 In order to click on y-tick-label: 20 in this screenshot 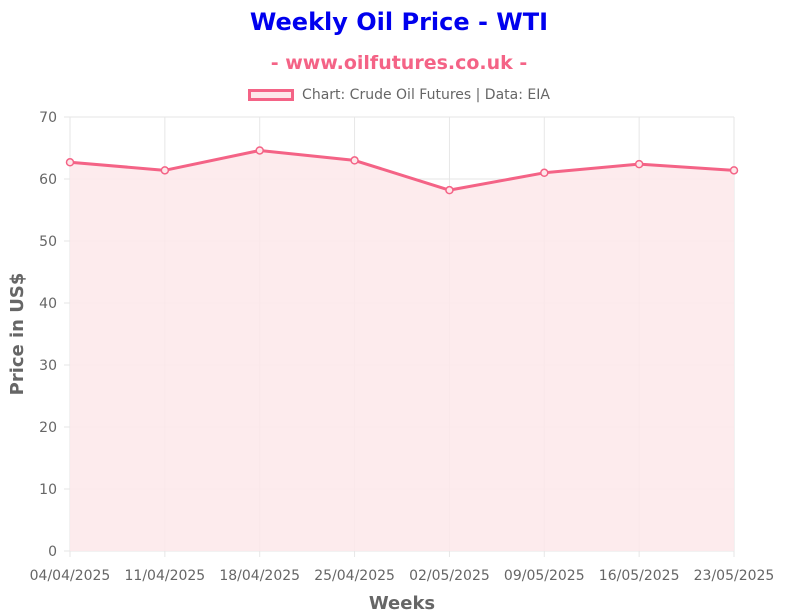, I will do `click(48, 428)`.